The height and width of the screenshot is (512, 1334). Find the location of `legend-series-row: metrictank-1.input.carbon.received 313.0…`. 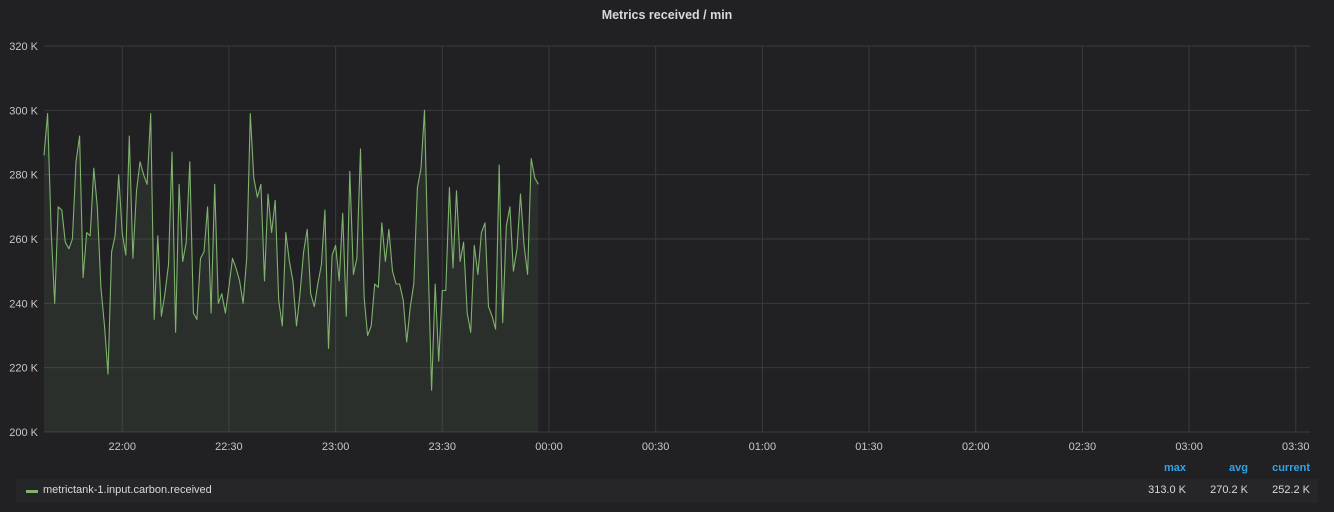

legend-series-row: metrictank-1.input.carbon.received 313.0… is located at coordinates (667, 491).